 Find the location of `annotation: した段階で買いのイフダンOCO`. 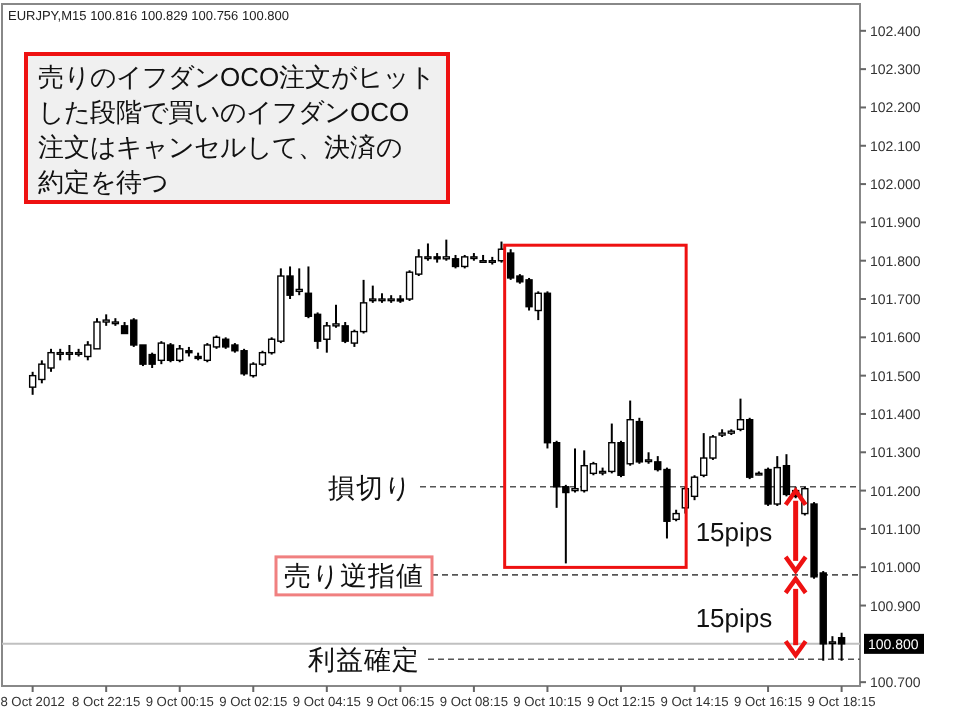

annotation: した段階で買いのイフダンOCO is located at coordinates (224, 112).